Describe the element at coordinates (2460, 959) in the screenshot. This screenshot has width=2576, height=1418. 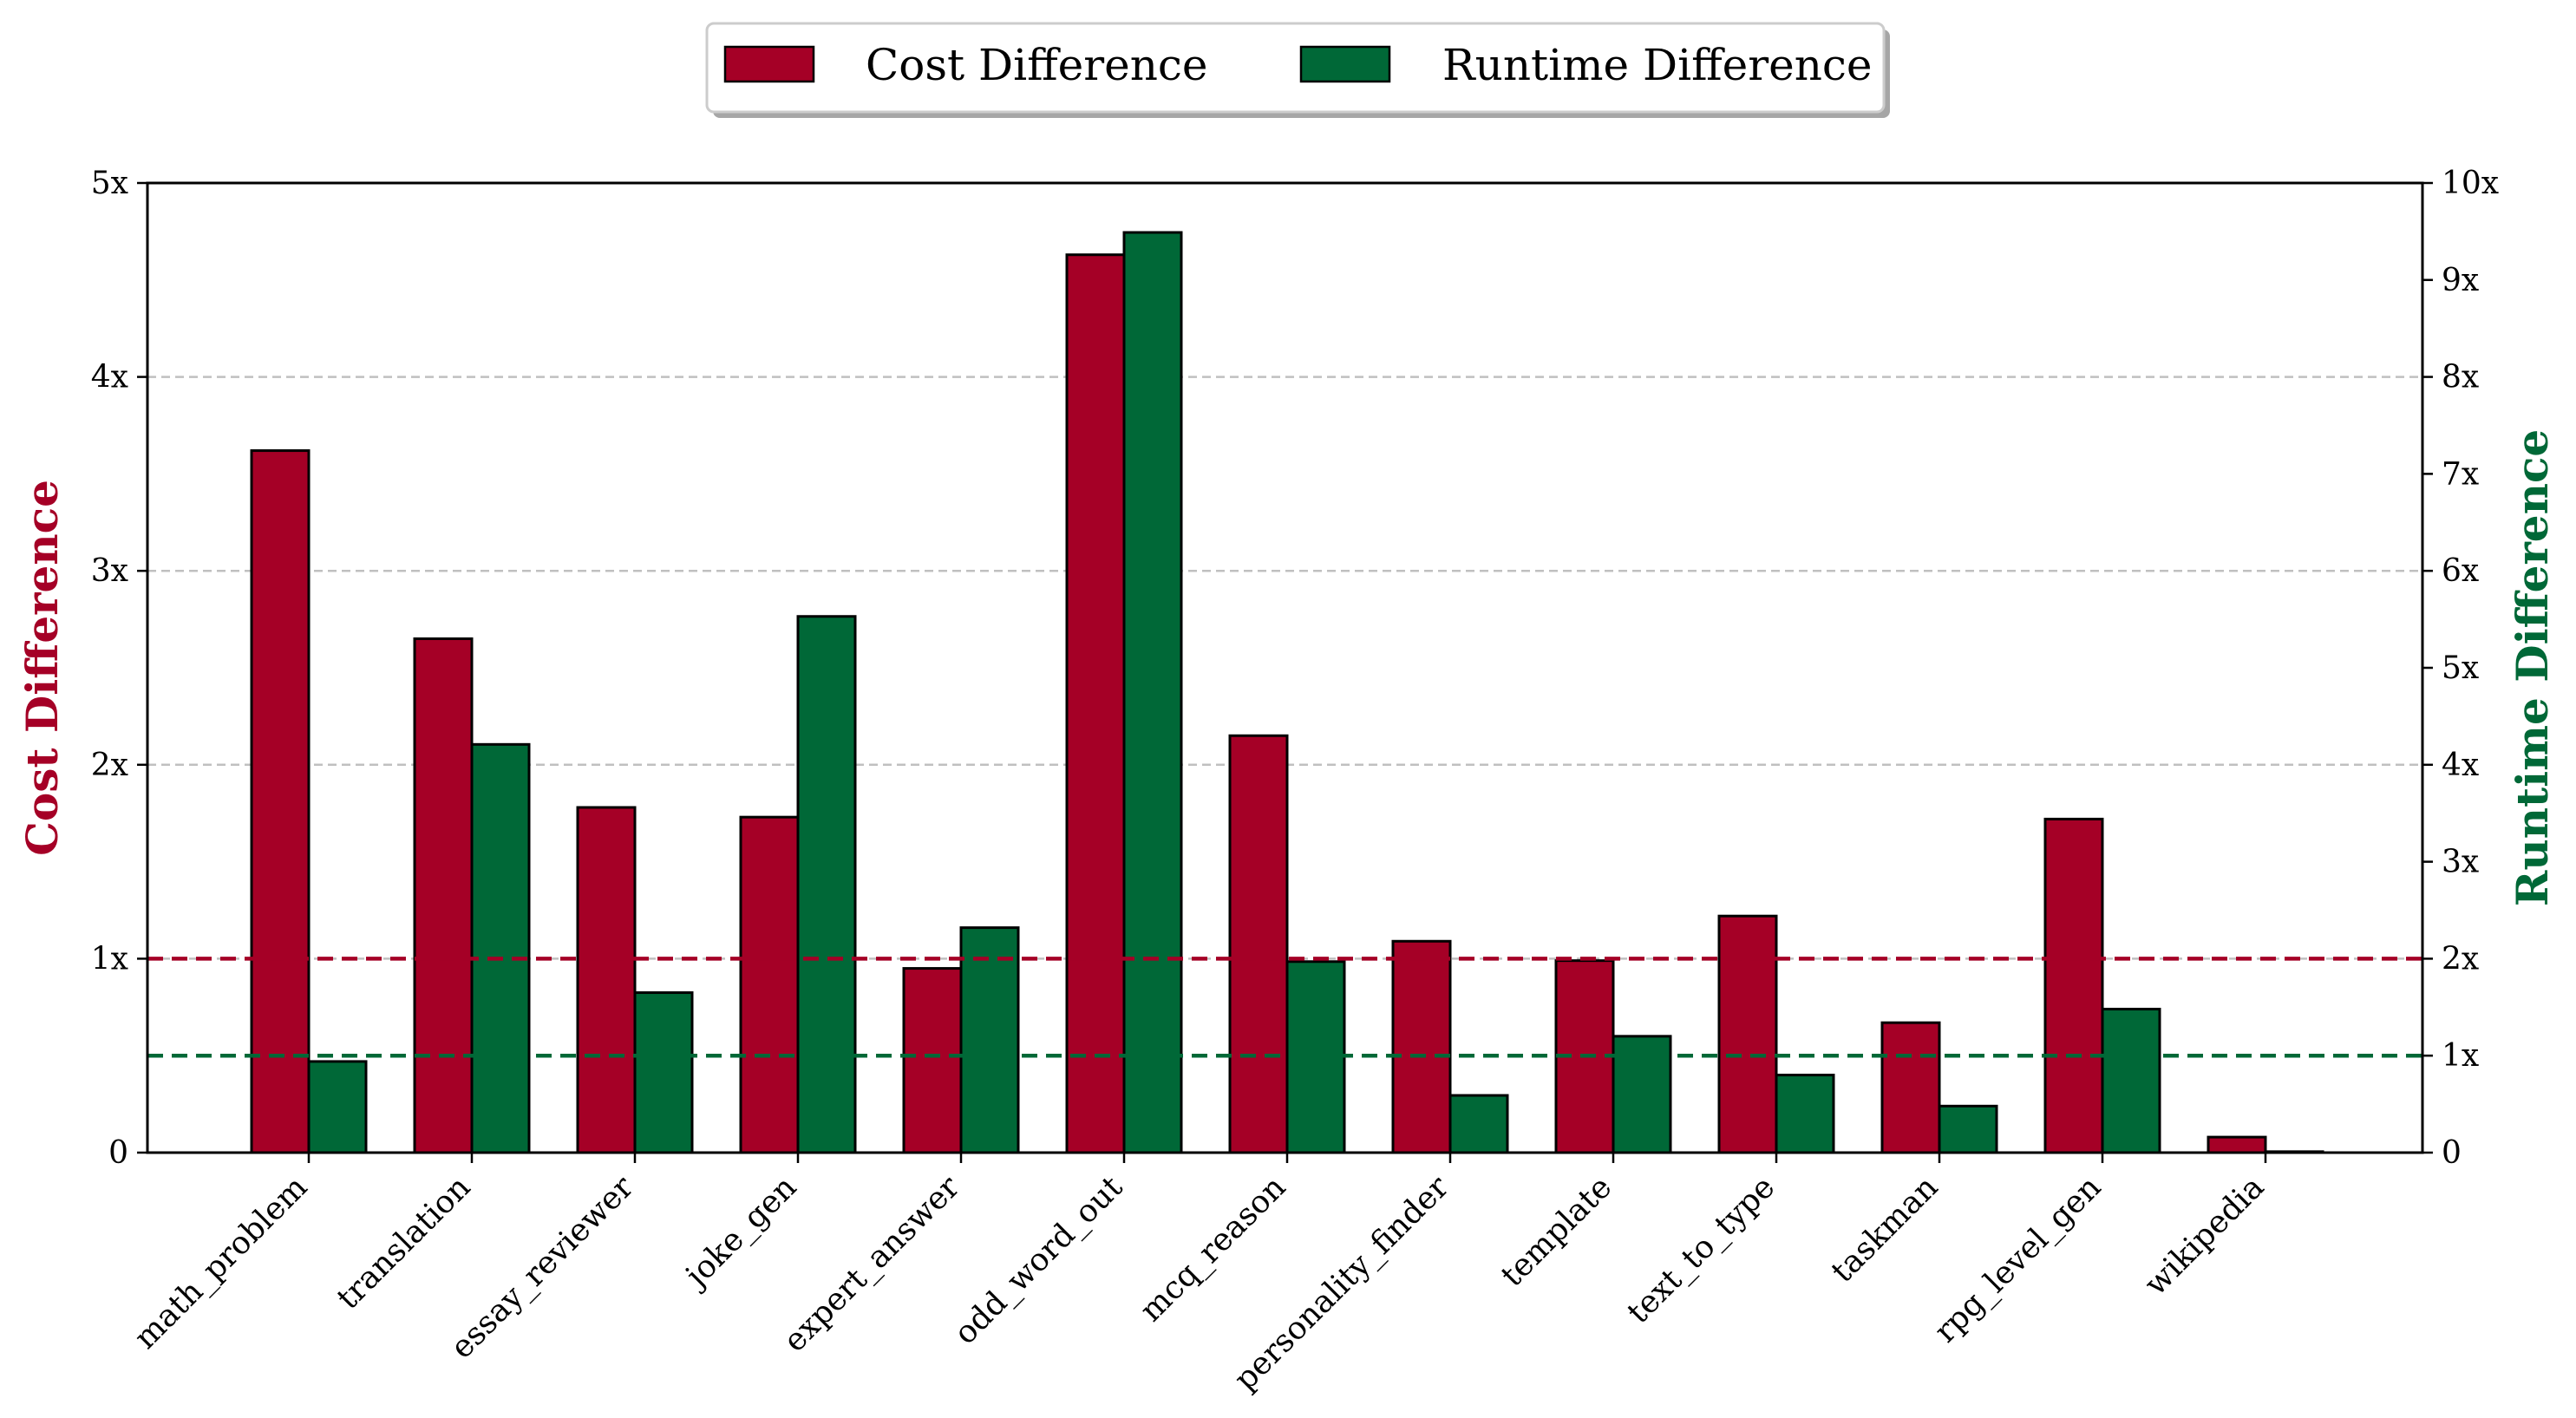
I see `right-tick-label: 2x` at that location.